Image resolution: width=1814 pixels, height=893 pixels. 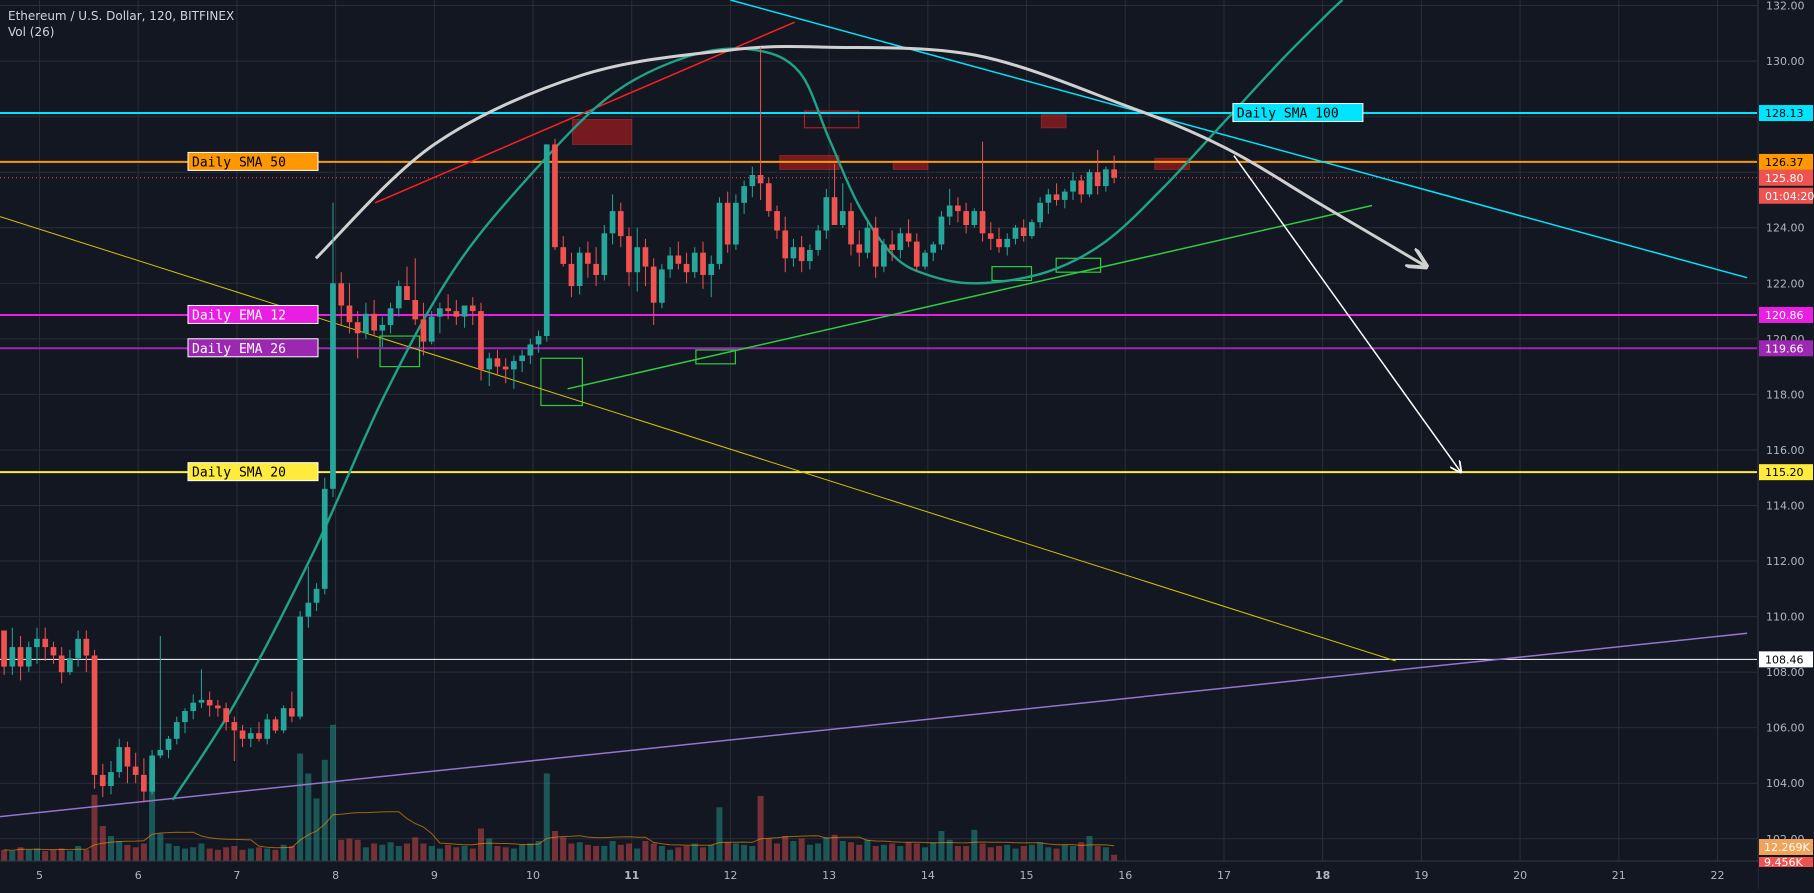 I want to click on level-label-text: Daily EMA 12, so click(x=239, y=315).